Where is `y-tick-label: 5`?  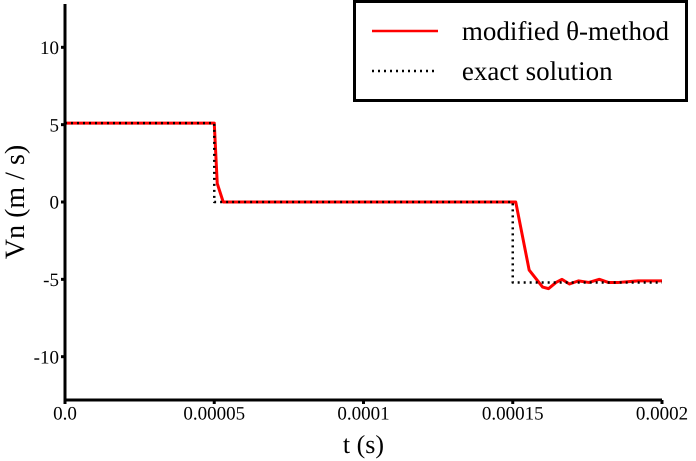
y-tick-label: 5 is located at coordinates (54, 125).